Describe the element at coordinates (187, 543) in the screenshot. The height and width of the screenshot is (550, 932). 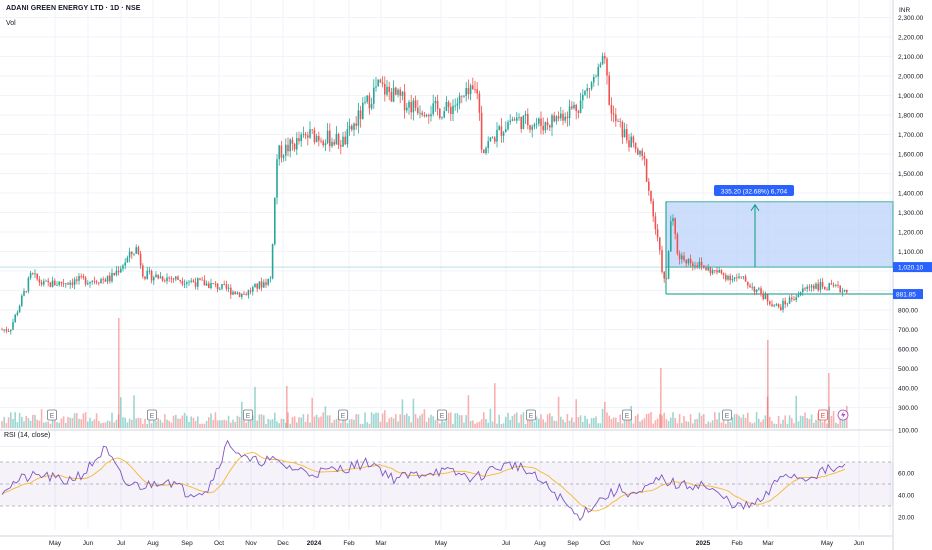
I see `time-tick-label: Sep` at that location.